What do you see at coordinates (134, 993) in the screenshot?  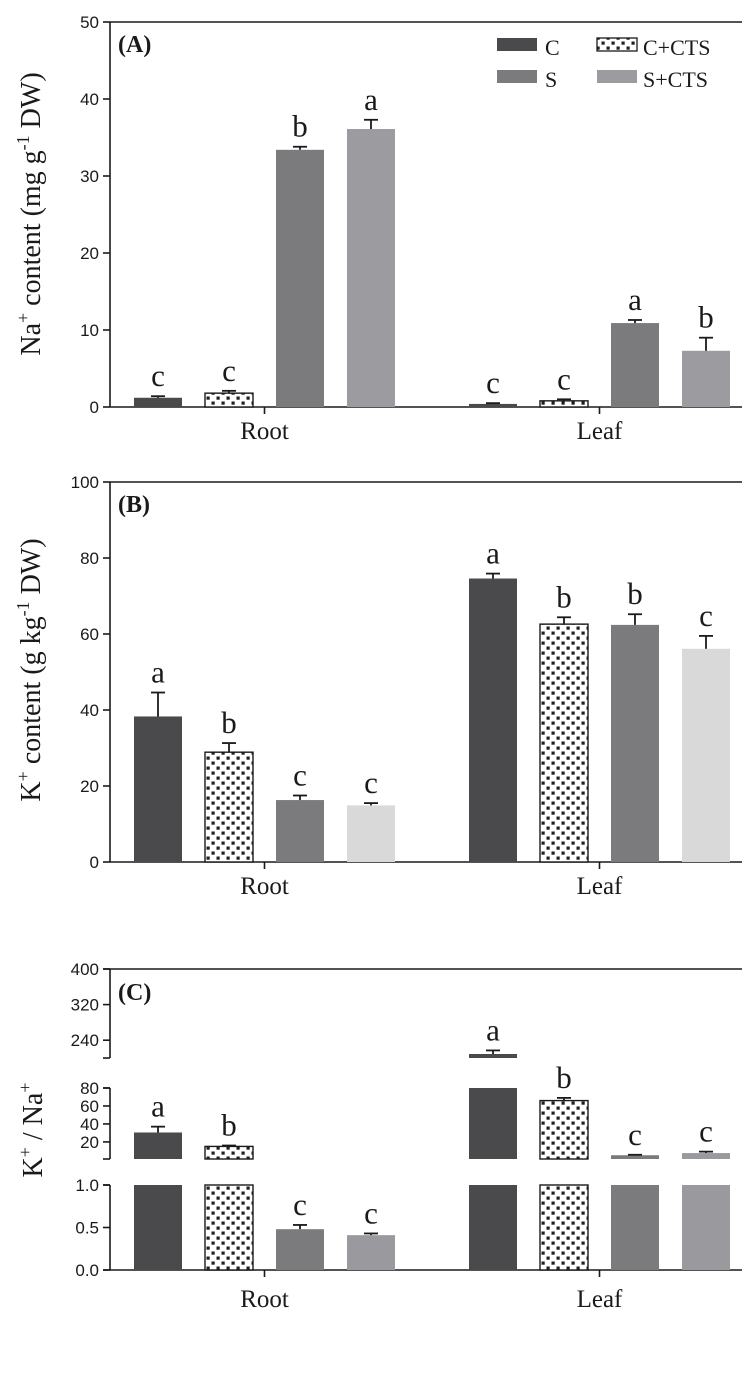 I see `panel-label: (C)` at bounding box center [134, 993].